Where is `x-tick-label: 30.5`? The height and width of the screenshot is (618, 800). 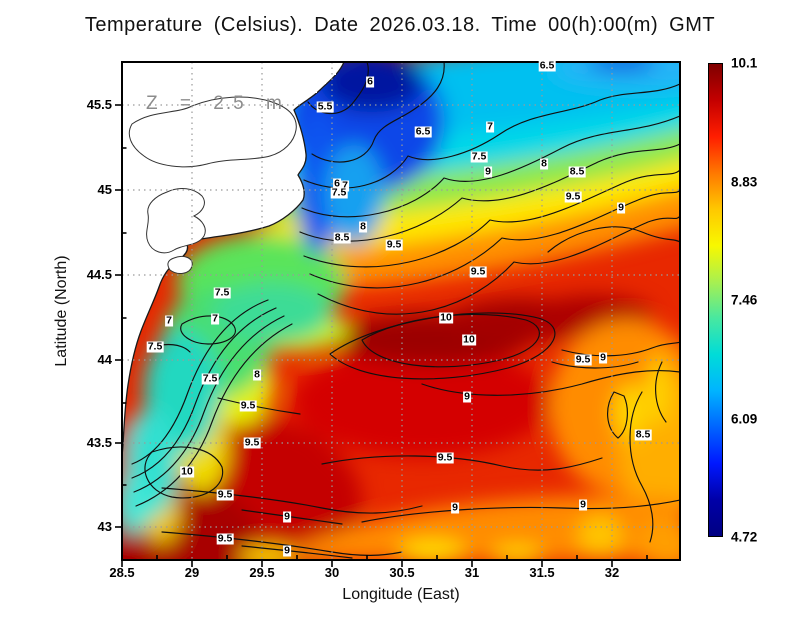 x-tick-label: 30.5 is located at coordinates (402, 572).